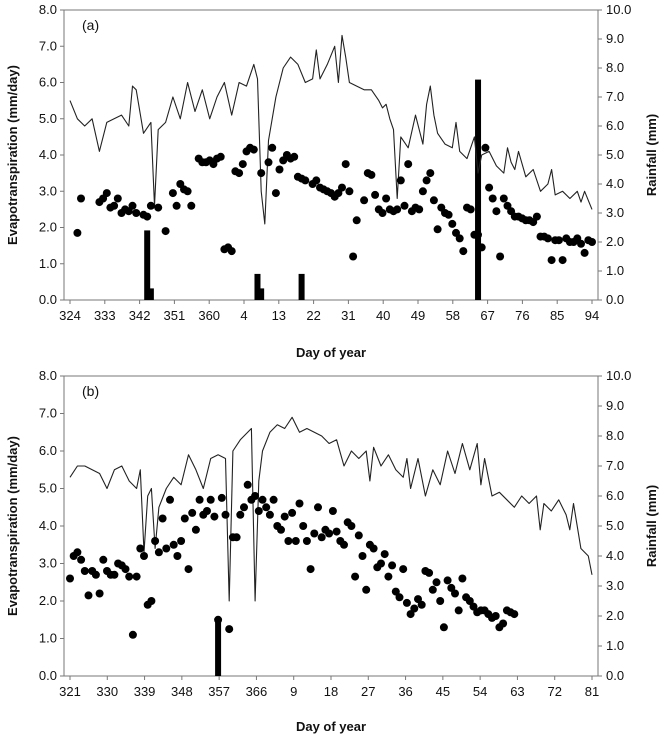  Describe the element at coordinates (615, 495) in the screenshot. I see `y-right-tick-label: 6.0` at that location.